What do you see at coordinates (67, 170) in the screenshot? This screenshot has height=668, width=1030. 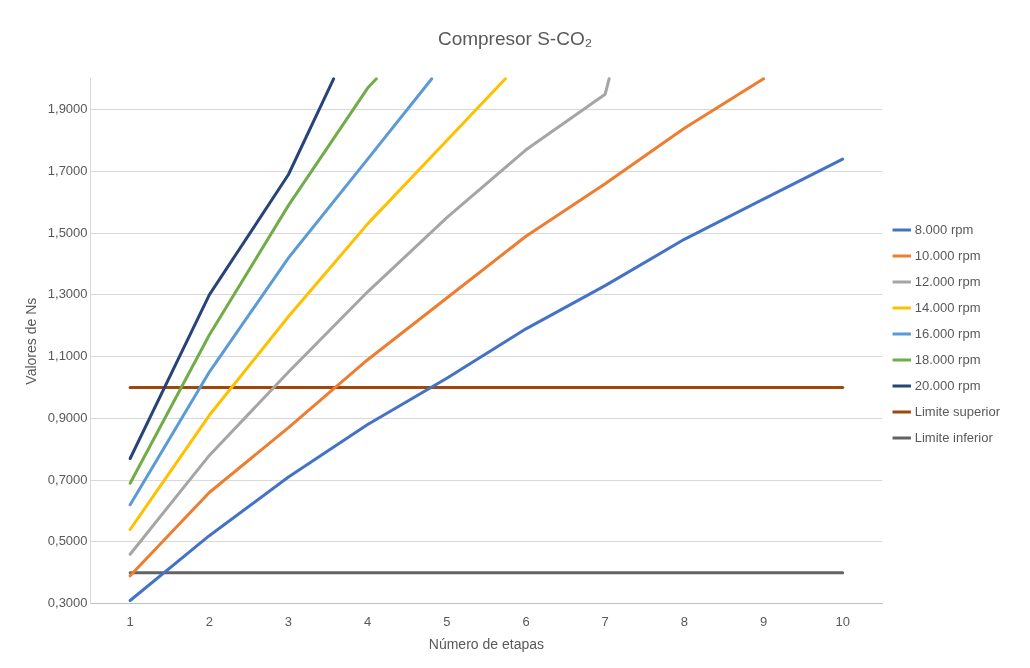 I see `y-tick-label: 1,7000` at bounding box center [67, 170].